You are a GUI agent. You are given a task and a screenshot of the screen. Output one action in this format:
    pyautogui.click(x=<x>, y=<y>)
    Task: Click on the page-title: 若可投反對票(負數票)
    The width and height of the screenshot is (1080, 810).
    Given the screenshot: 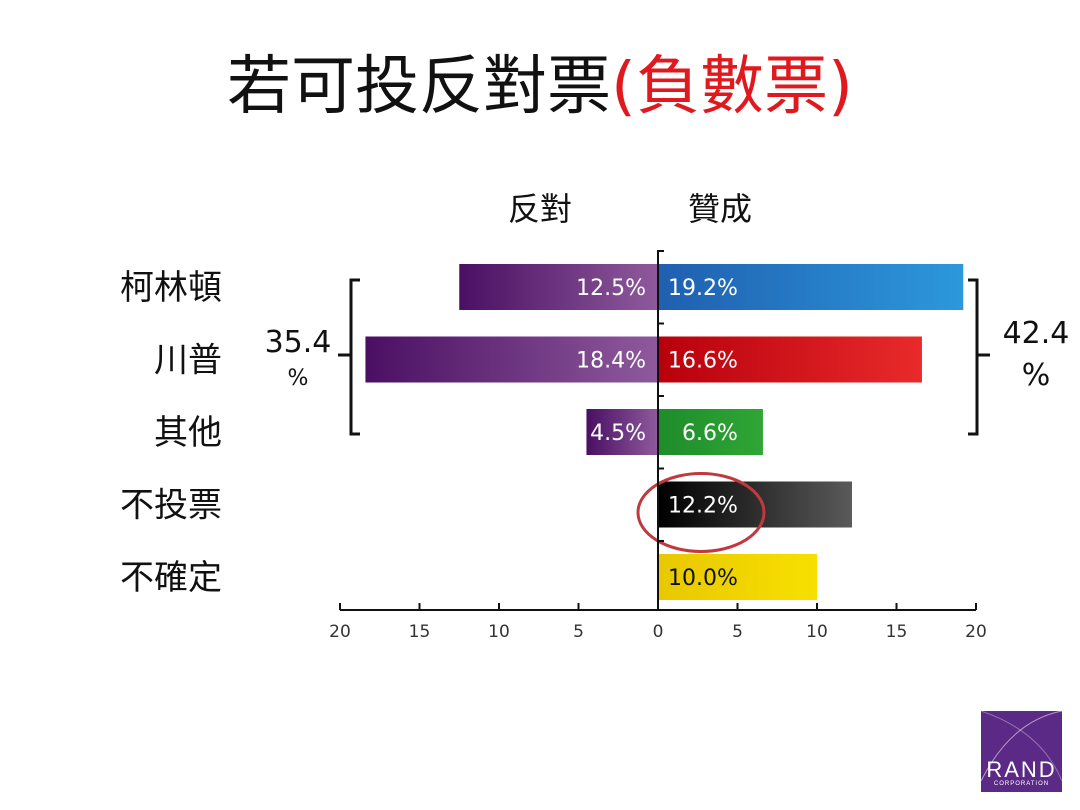 What is the action you would take?
    pyautogui.click(x=540, y=87)
    